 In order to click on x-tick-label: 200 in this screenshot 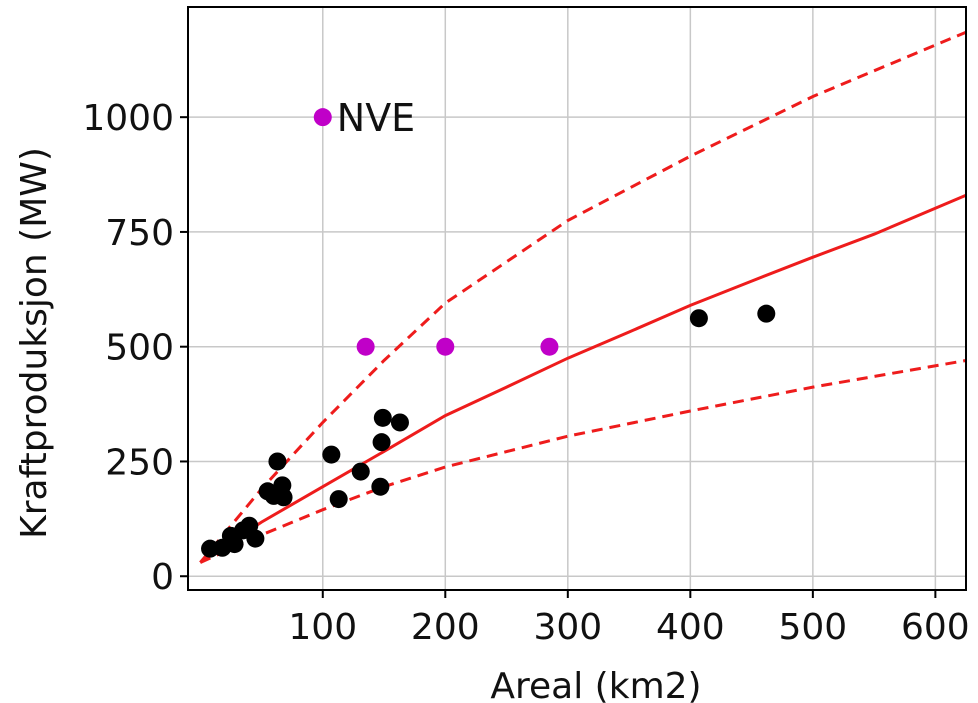, I will do `click(445, 627)`.